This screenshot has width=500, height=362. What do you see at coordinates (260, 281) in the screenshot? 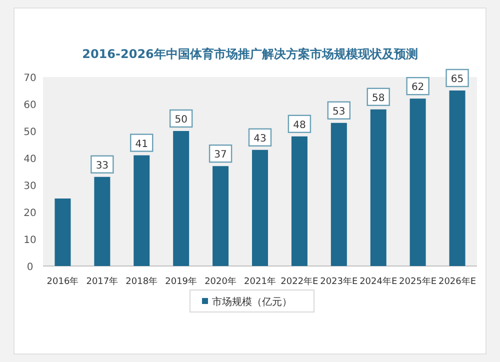
I see `x-tick-label: 2021年` at bounding box center [260, 281].